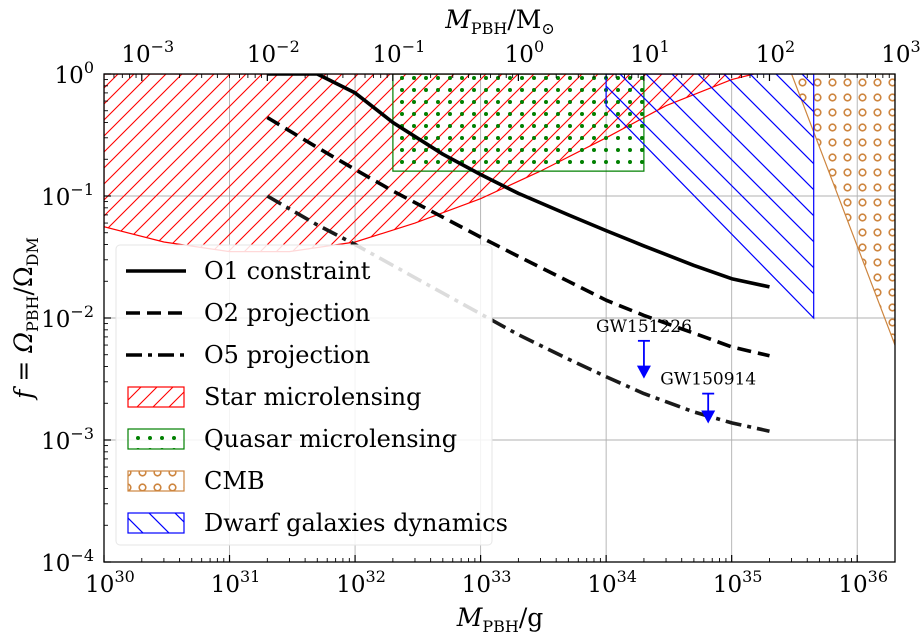  I want to click on top-axis-title: MPBH/M⊙, so click(499, 21).